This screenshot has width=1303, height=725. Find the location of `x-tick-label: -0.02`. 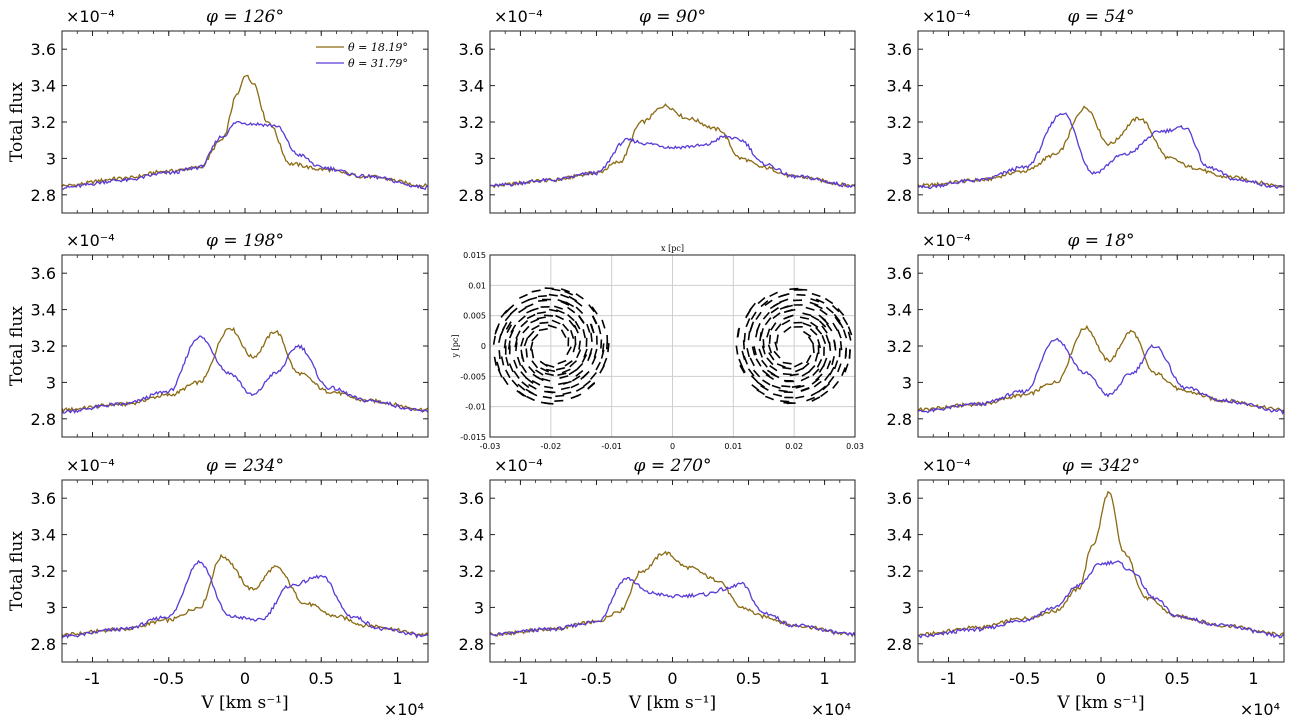

x-tick-label: -0.02 is located at coordinates (550, 446).